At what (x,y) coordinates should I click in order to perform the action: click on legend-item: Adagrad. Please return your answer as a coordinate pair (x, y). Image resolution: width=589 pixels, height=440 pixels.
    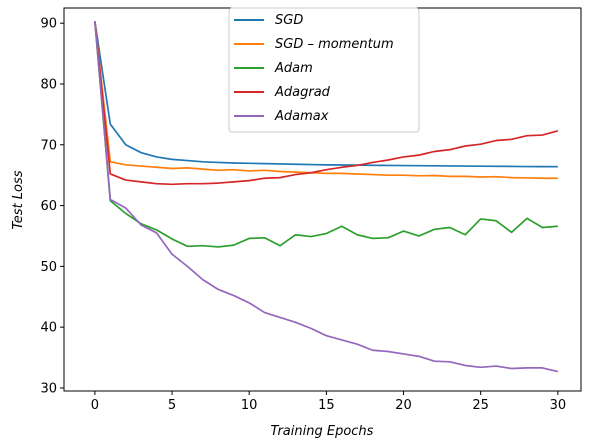
    Looking at the image, I should click on (282, 92).